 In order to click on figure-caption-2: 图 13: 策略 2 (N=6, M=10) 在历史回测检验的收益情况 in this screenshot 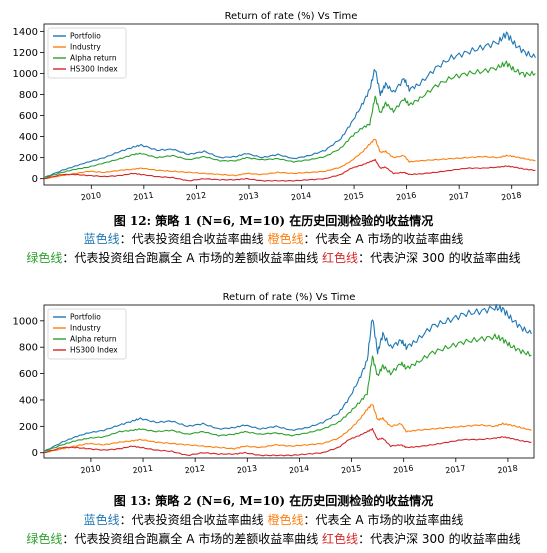, I will do `click(273, 501)`.